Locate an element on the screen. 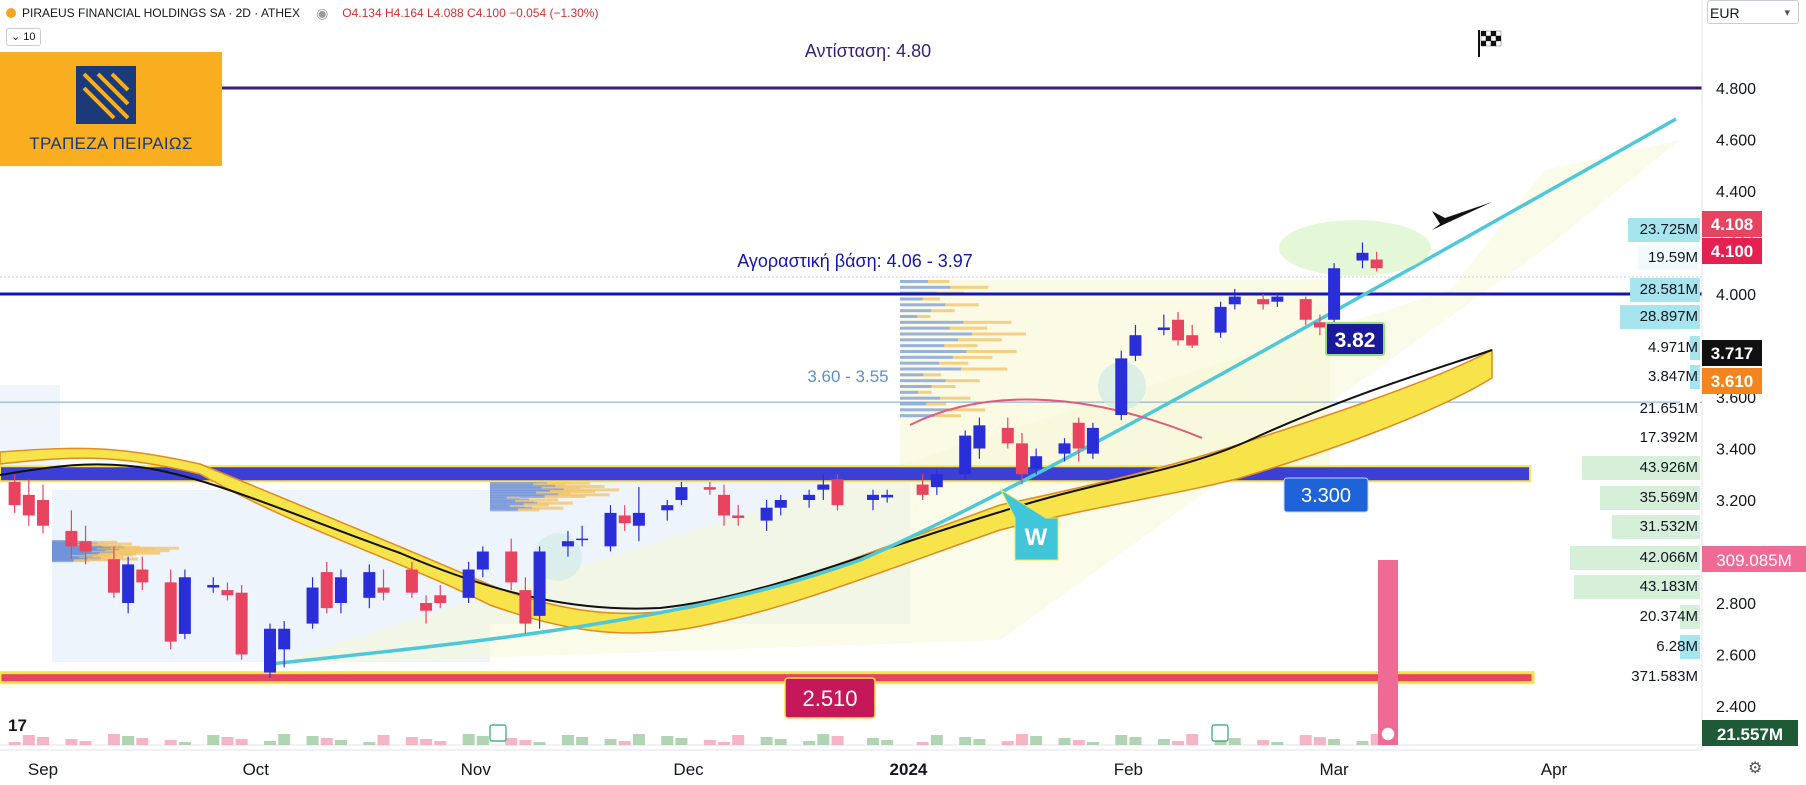 Image resolution: width=1806 pixels, height=785 pixels. zone-360-label: 3.60 - 3.55 is located at coordinates (847, 376).